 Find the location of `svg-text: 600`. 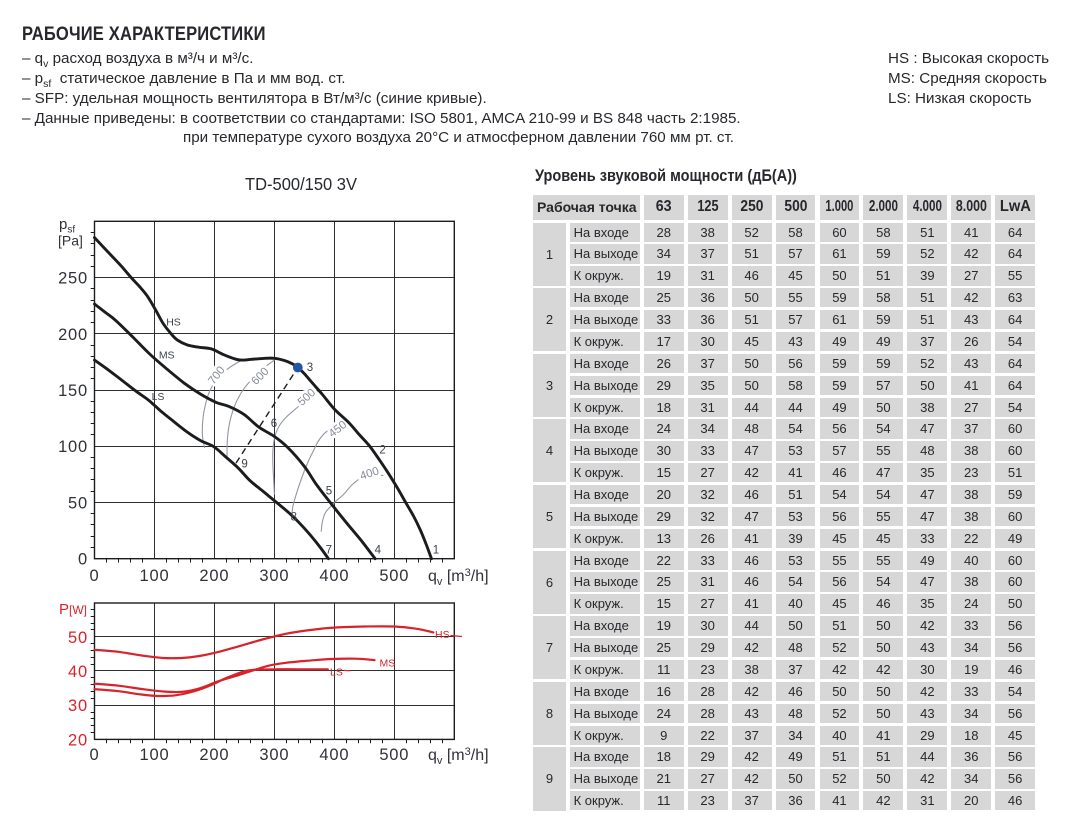

svg-text: 600 is located at coordinates (260, 377).